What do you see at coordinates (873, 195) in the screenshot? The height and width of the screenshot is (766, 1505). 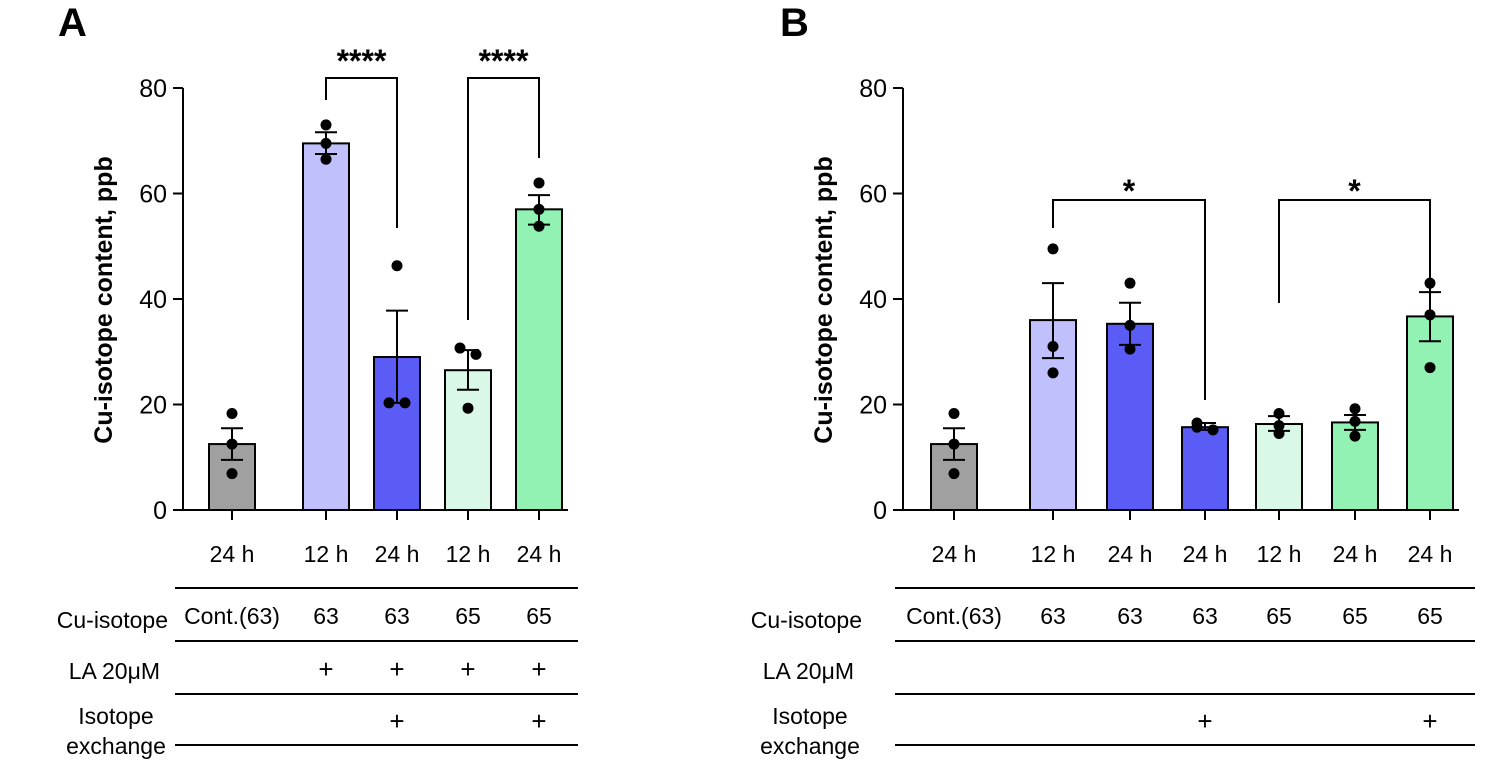 I see `y-tick-label: 60` at bounding box center [873, 195].